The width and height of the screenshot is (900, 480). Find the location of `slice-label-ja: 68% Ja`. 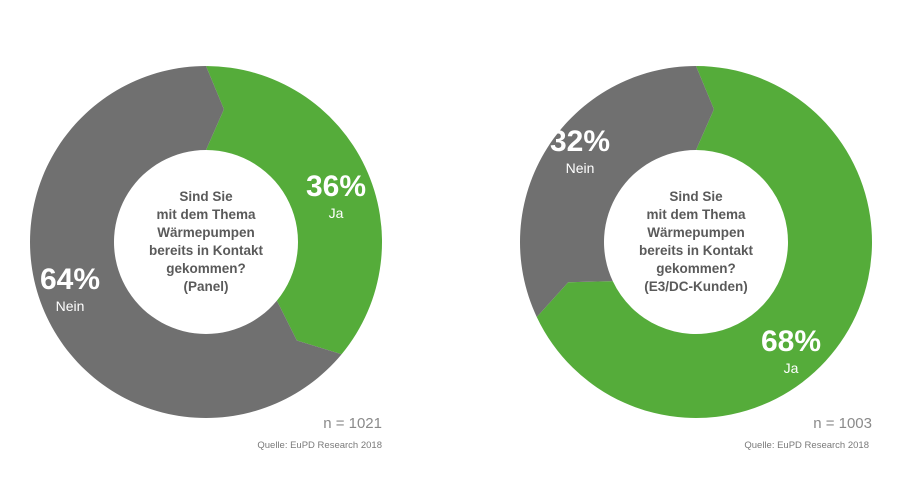

slice-label-ja: 68% Ja is located at coordinates (791, 351).